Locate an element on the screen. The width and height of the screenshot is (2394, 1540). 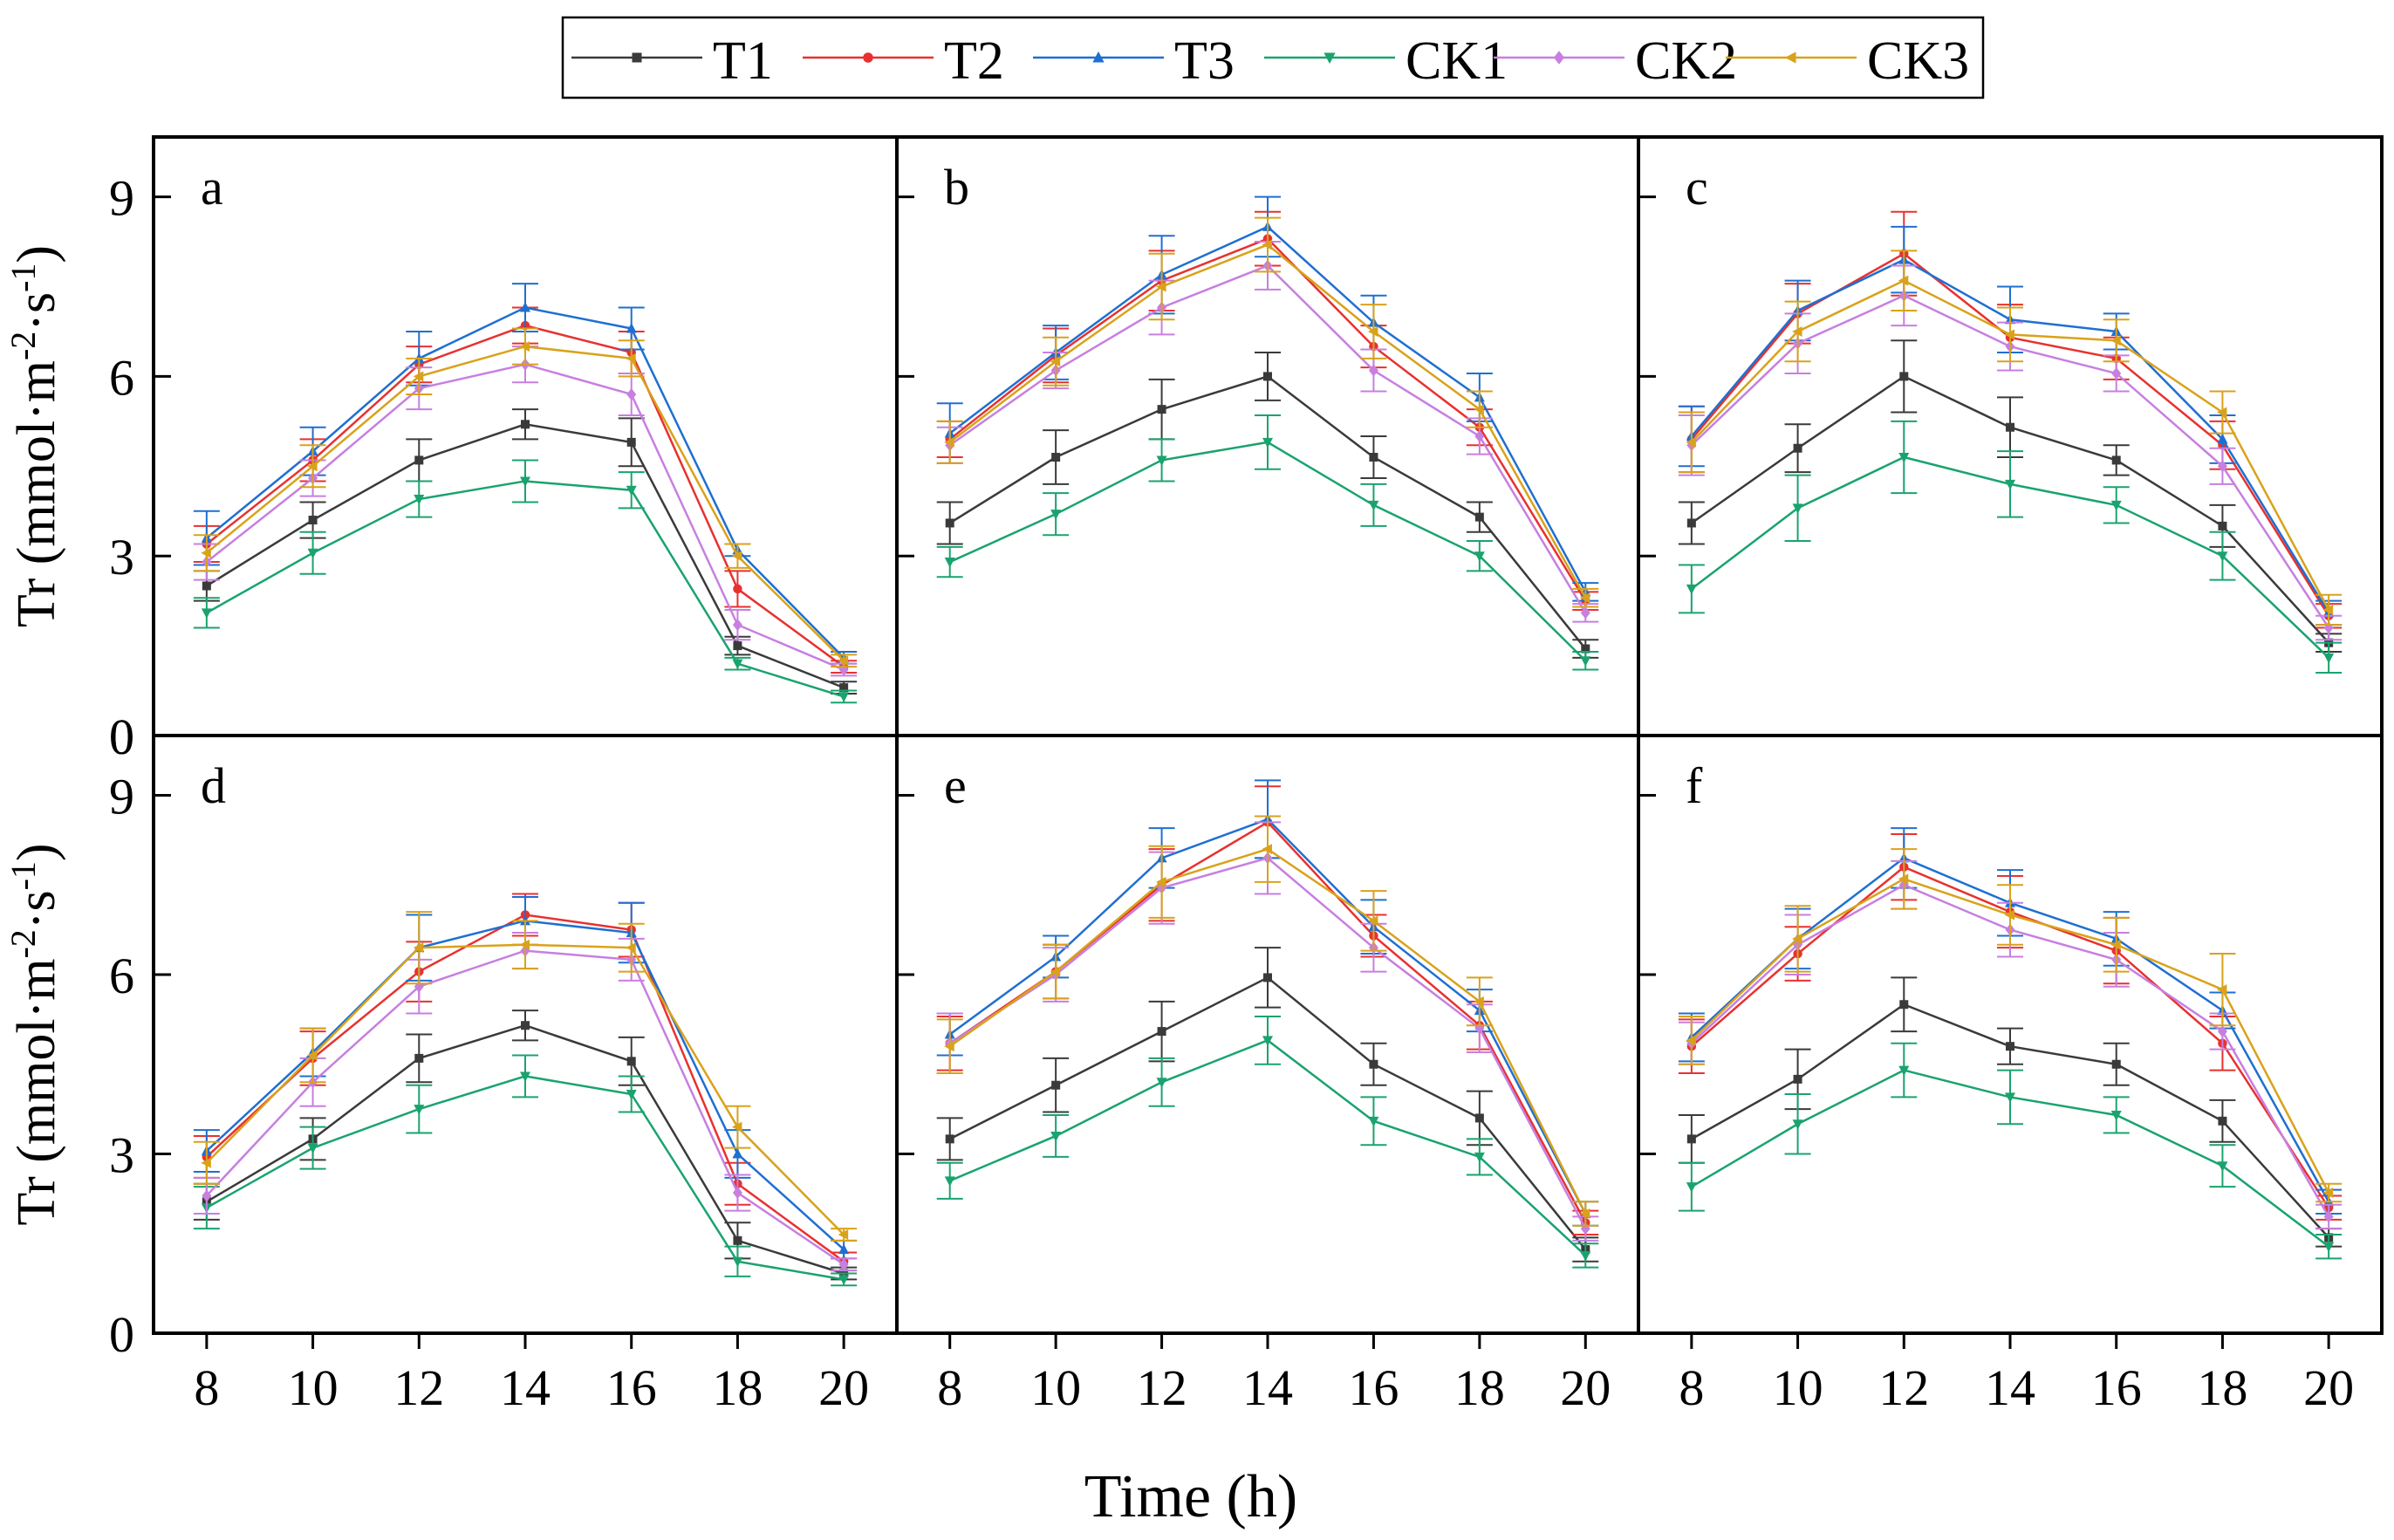
panel-b-series-t1 is located at coordinates (1267, 505).